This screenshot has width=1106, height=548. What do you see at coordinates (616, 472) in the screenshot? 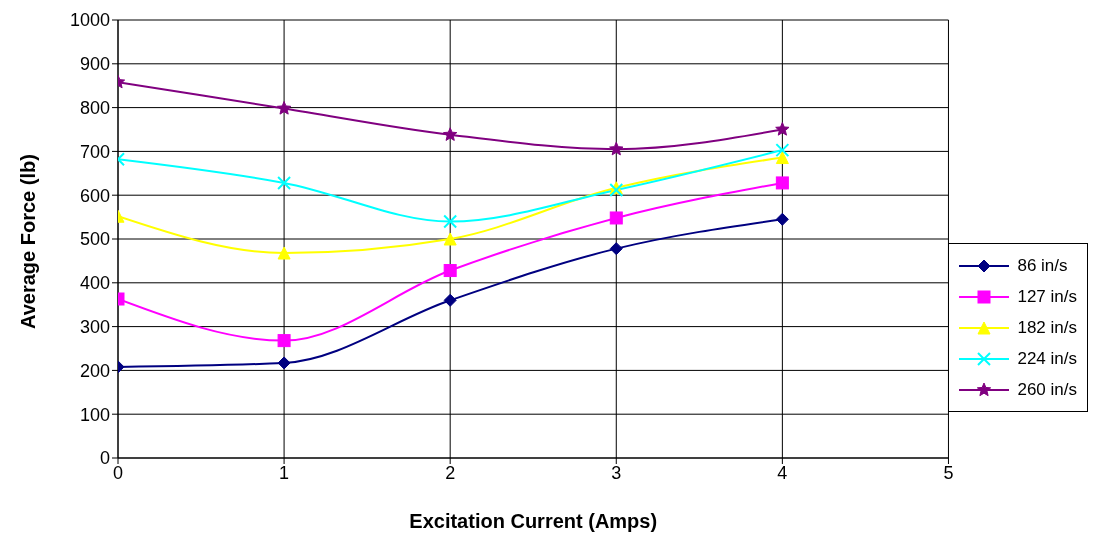
I see `x-tick-label: 3` at bounding box center [616, 472].